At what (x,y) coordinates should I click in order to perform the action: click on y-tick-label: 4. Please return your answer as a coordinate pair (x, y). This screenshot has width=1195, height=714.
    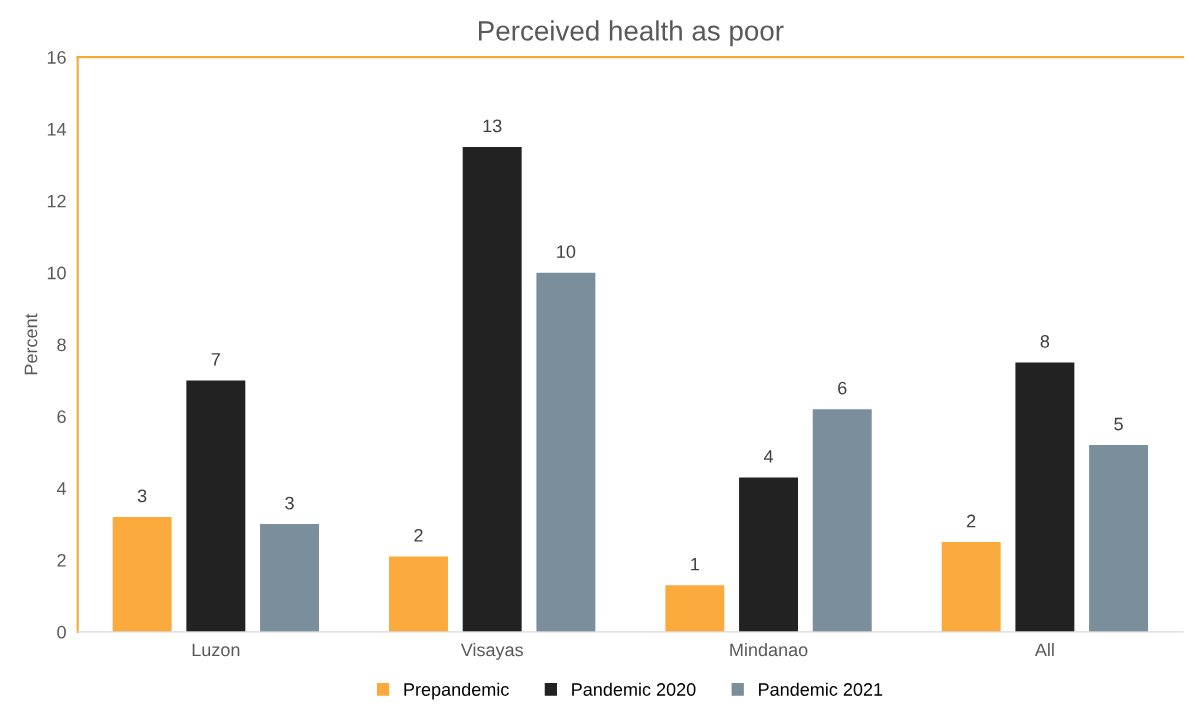
    Looking at the image, I should click on (61, 488).